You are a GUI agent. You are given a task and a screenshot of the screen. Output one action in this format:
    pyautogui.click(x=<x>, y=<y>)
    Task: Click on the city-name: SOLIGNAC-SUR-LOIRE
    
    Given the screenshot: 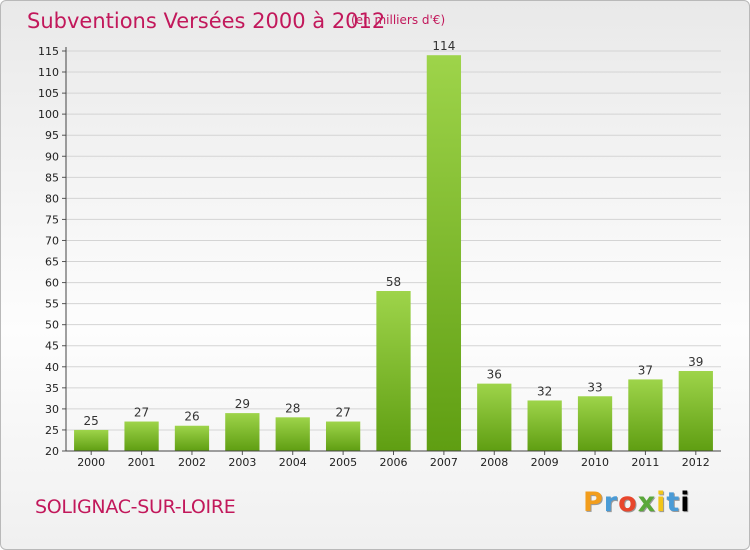 What is the action you would take?
    pyautogui.click(x=135, y=507)
    